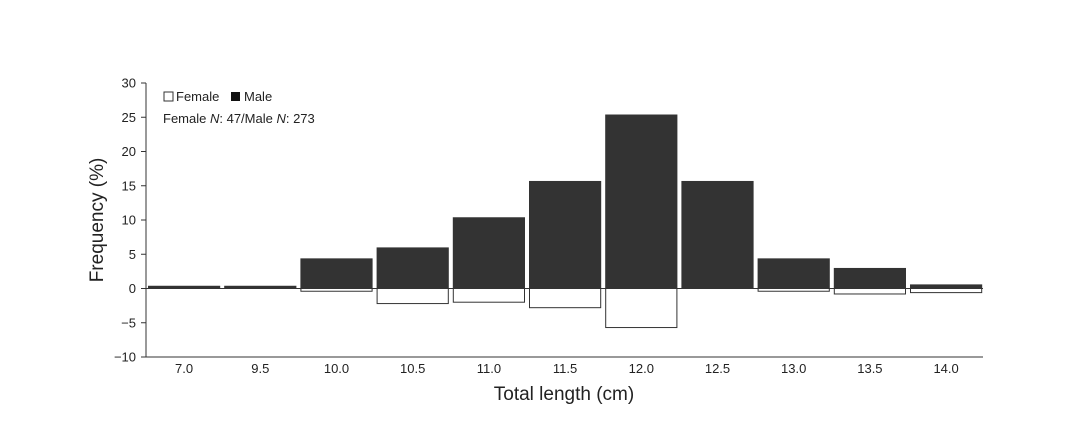 Image resolution: width=1067 pixels, height=422 pixels. I want to click on x-tick-label: 12.5, so click(717, 368).